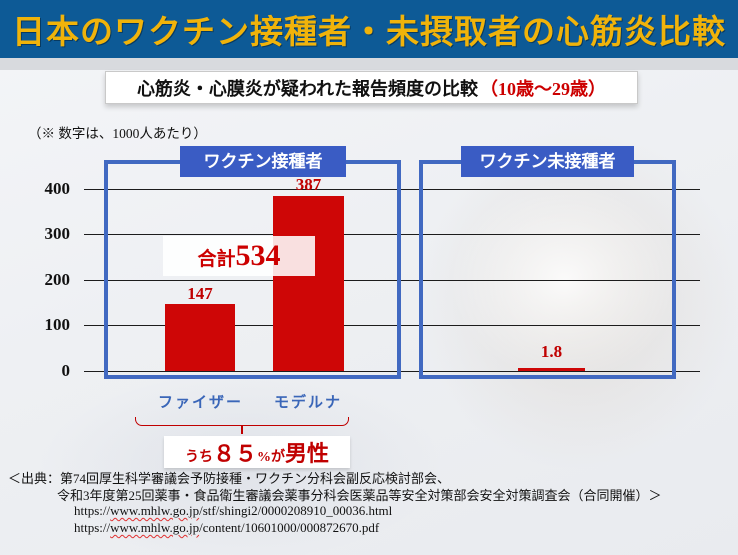 Image resolution: width=738 pixels, height=555 pixels. Describe the element at coordinates (307, 453) in the screenshot. I see `male-note-male: 男性` at that location.